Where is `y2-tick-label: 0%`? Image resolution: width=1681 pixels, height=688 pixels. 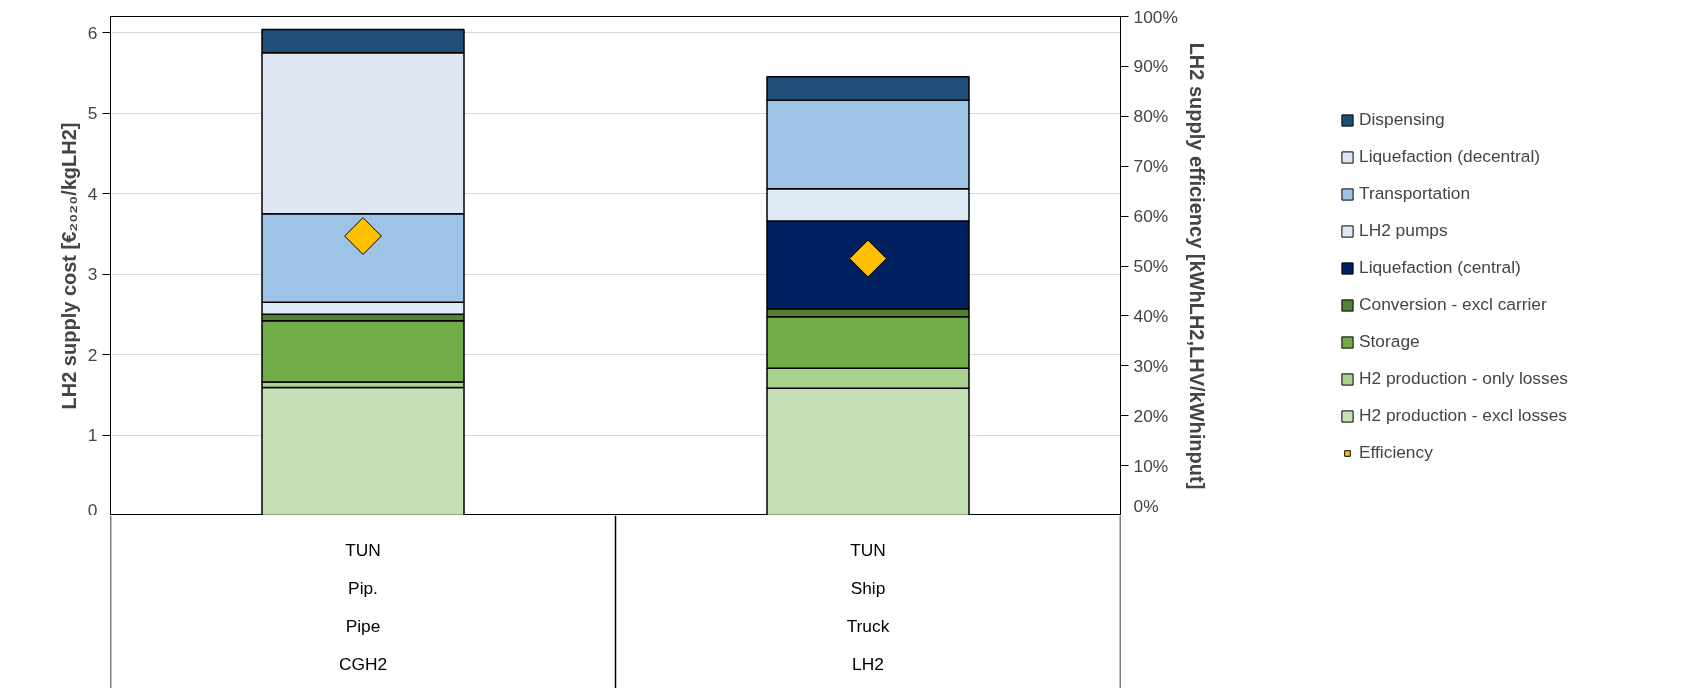 y2-tick-label: 0% is located at coordinates (1146, 505).